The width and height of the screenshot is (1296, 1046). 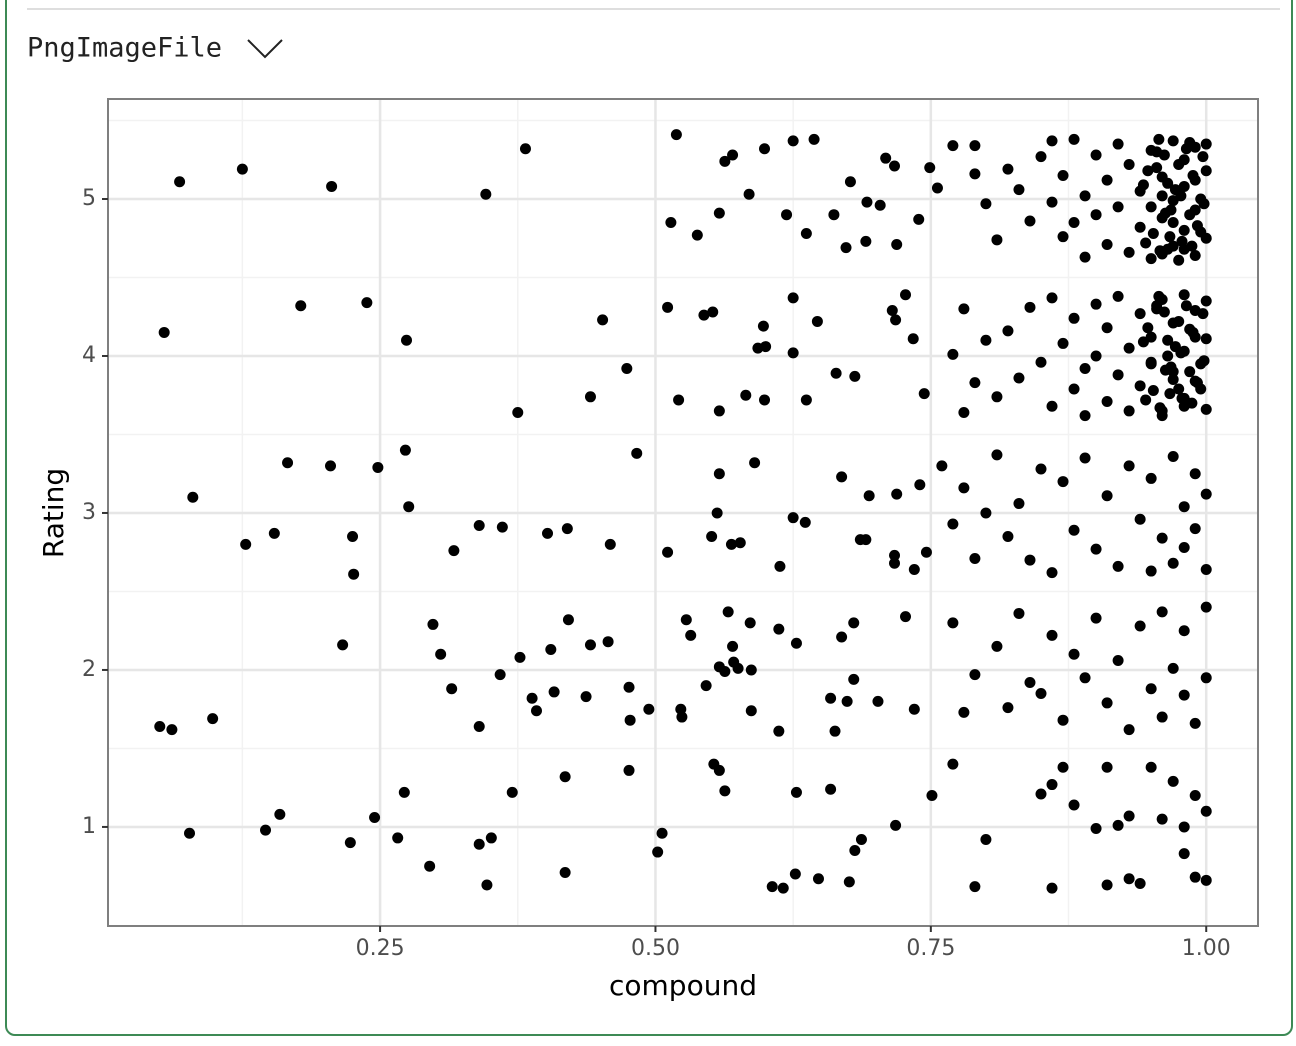 What do you see at coordinates (89, 512) in the screenshot?
I see `y-tick-label: 3` at bounding box center [89, 512].